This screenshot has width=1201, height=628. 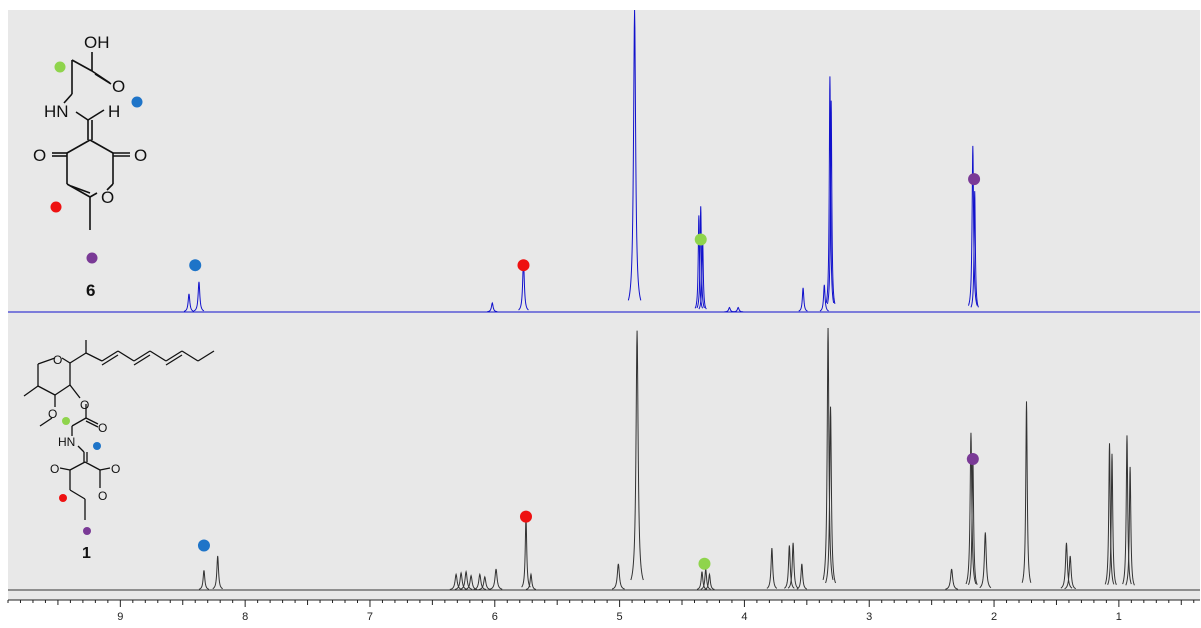 What do you see at coordinates (114, 111) in the screenshot?
I see `atom-label: H` at bounding box center [114, 111].